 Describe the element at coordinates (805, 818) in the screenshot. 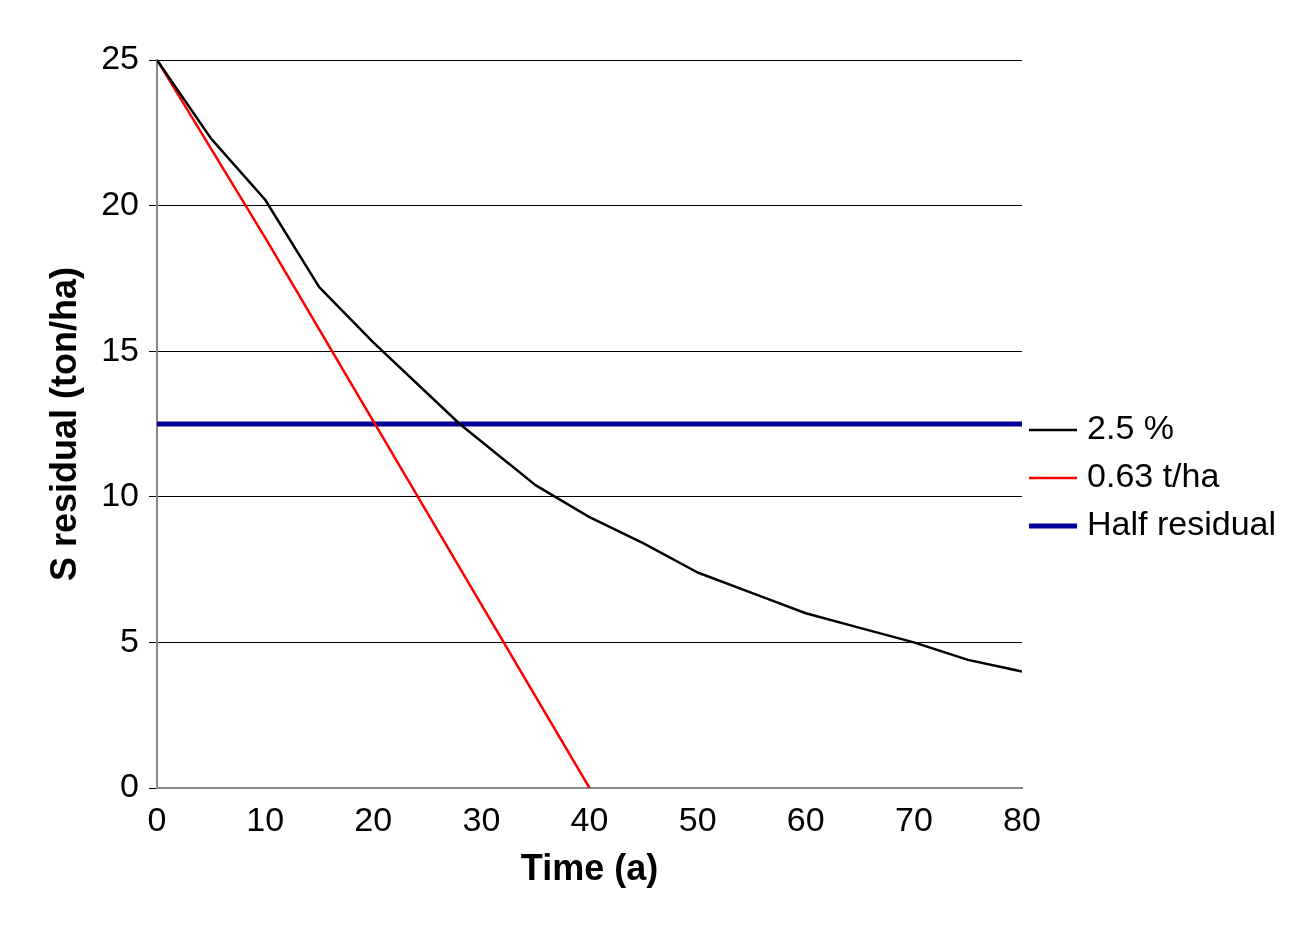

I see `x-tick-label: 60` at that location.